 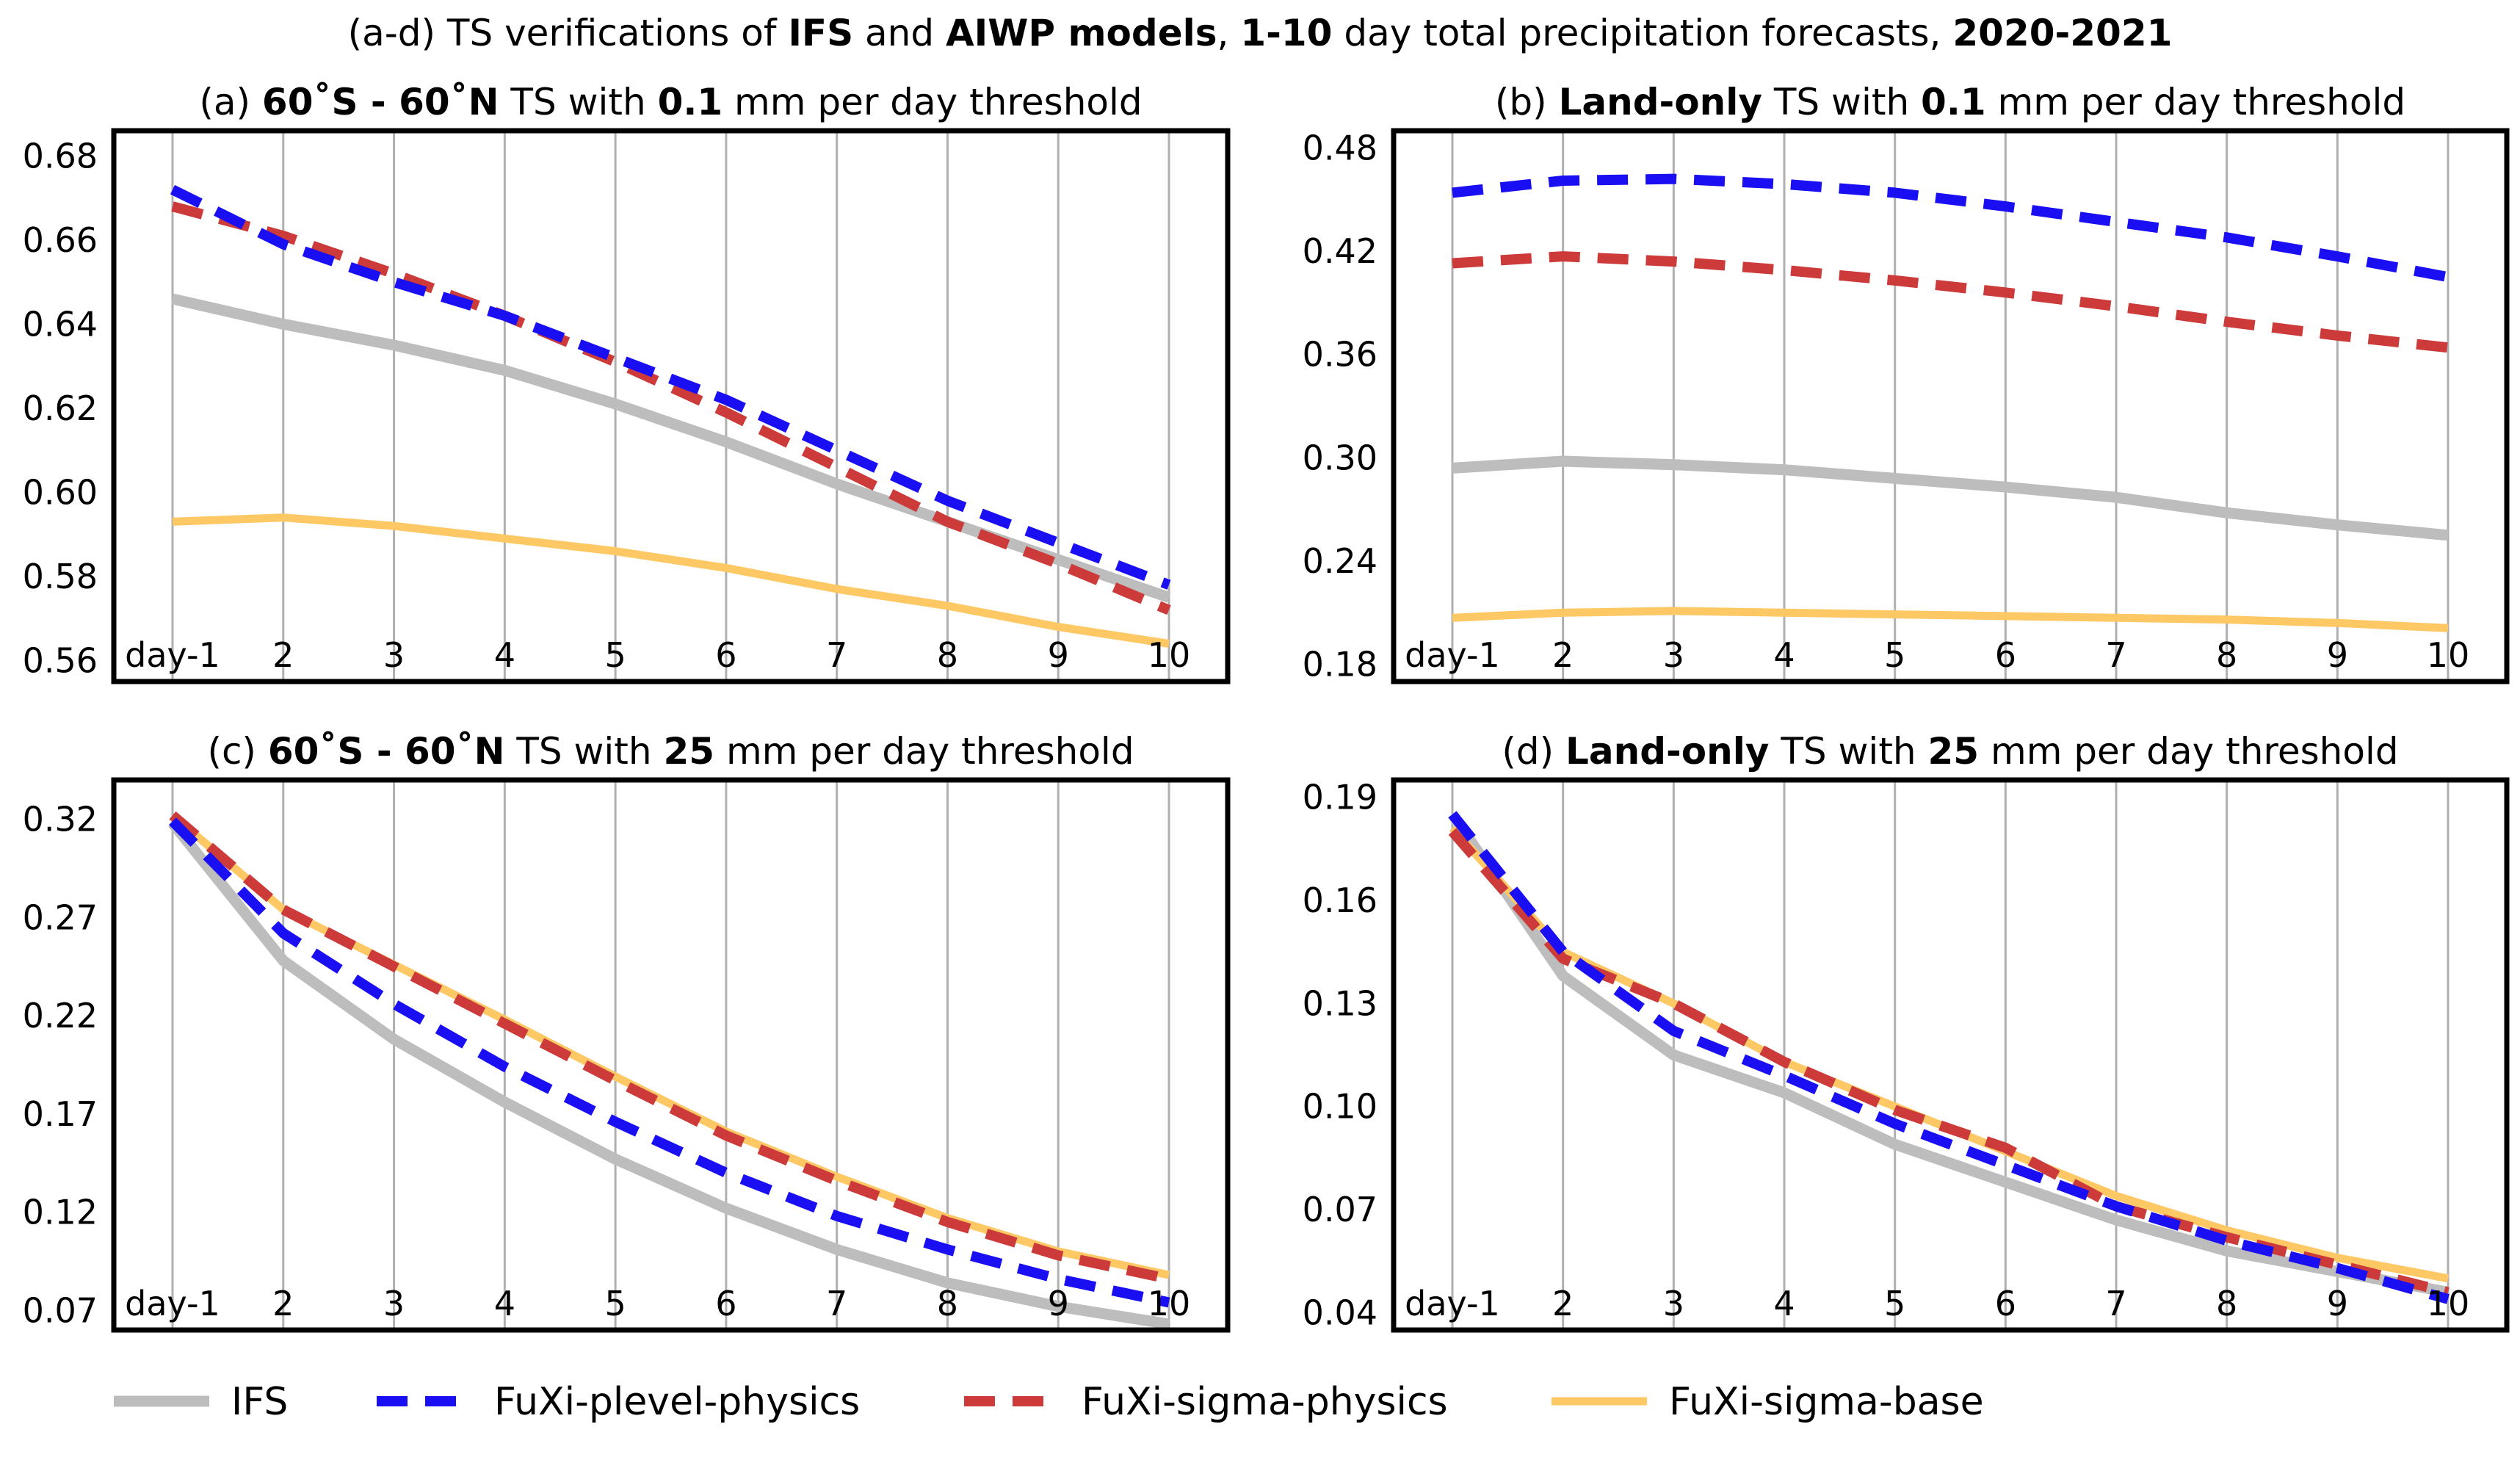 I want to click on figure-title-years: 2020-2021, so click(x=2062, y=33).